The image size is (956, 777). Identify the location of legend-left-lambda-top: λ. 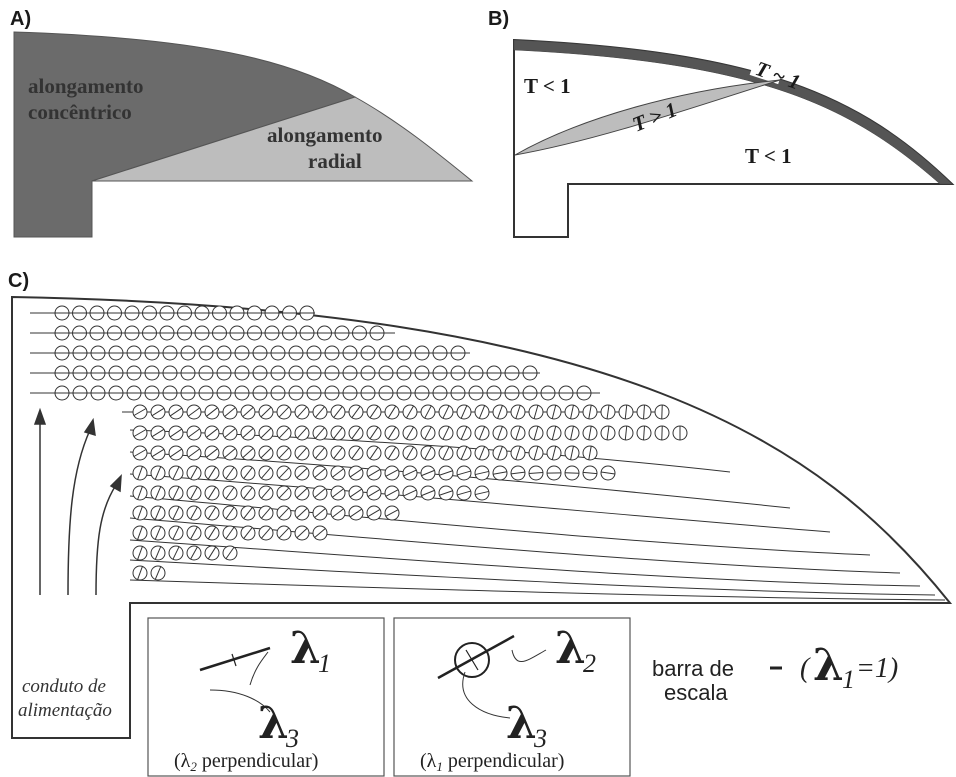
(305, 648).